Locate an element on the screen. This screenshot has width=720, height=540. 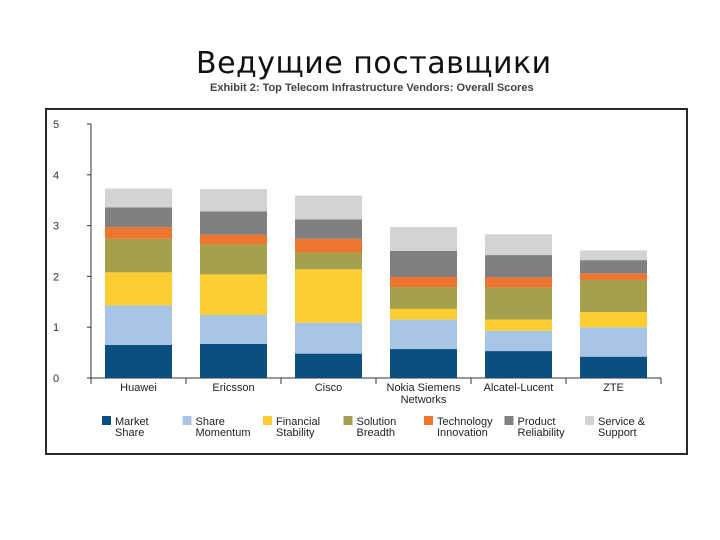
legend-label: Market is located at coordinates (132, 422).